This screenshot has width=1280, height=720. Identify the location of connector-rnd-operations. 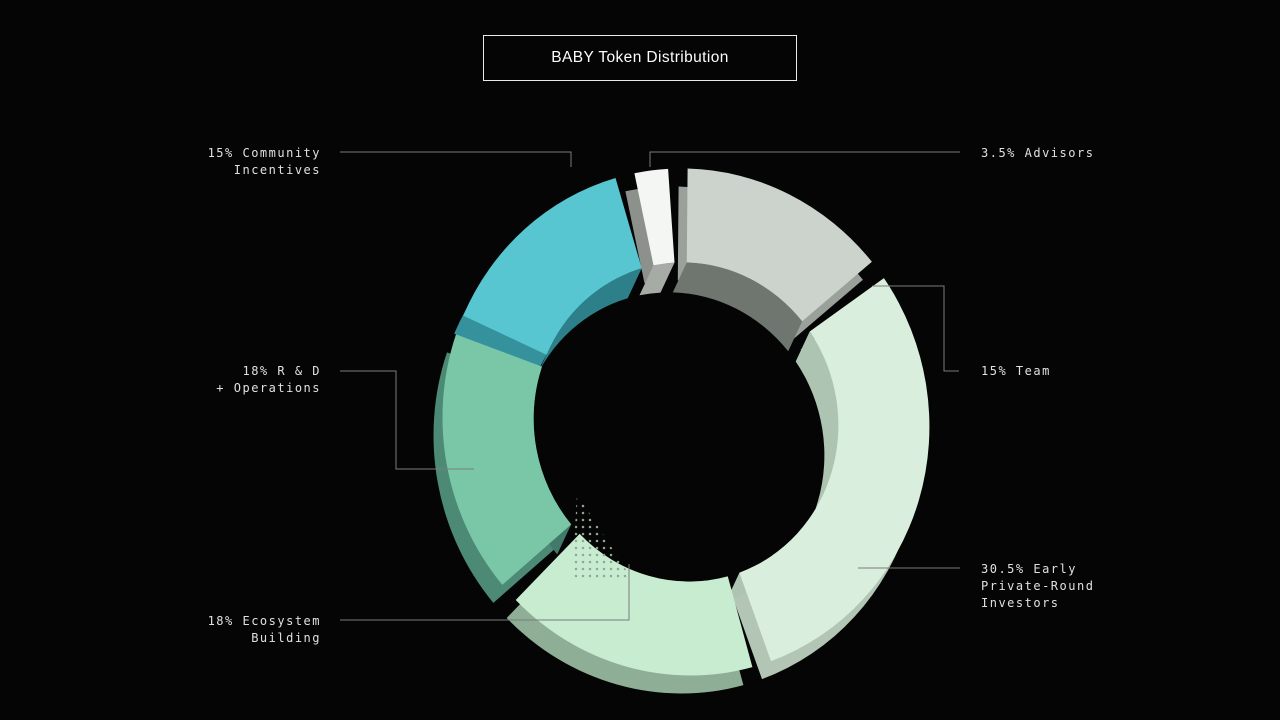
(407, 420).